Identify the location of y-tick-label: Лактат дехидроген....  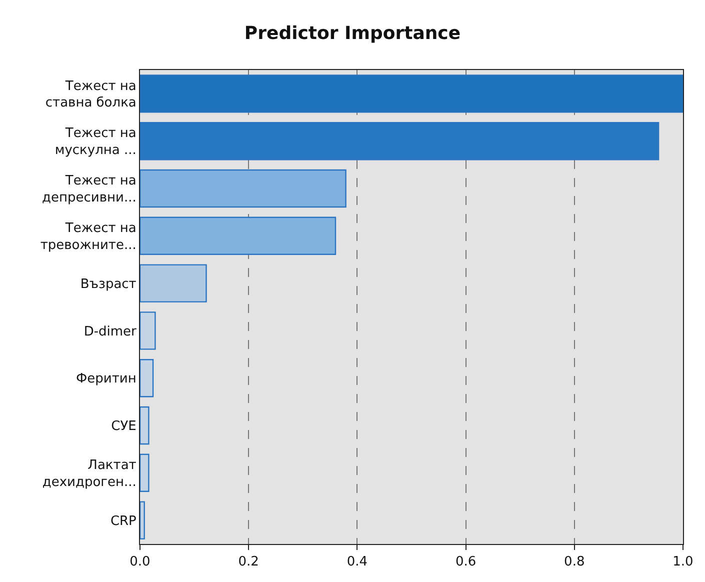
(89, 474).